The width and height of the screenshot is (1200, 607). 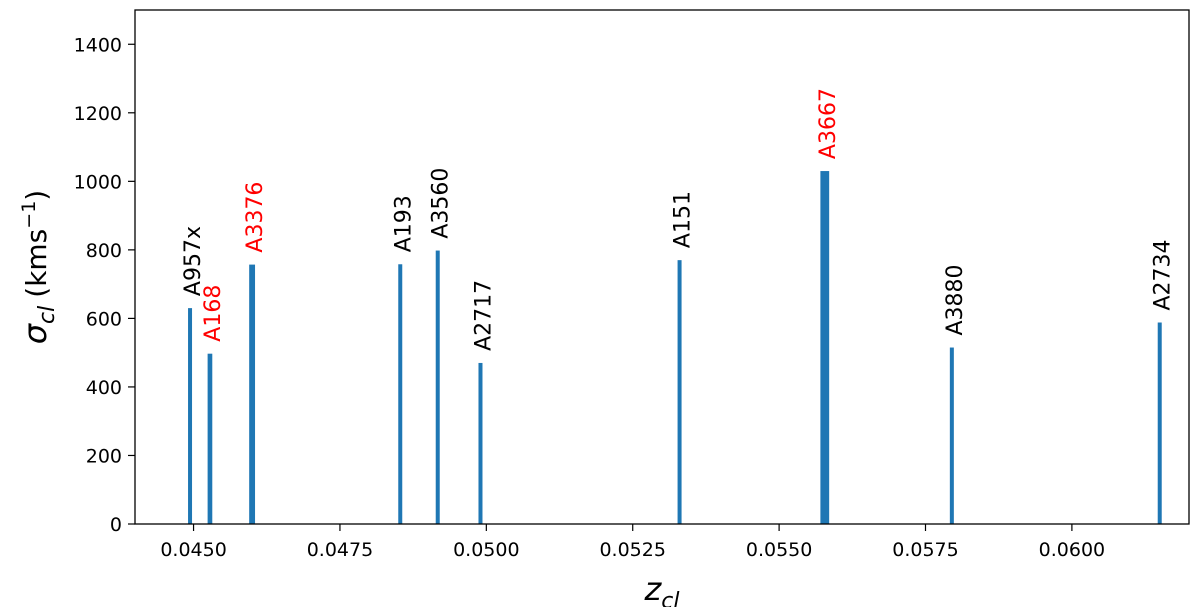 I want to click on bar-label-a957x: A957x, so click(x=193, y=261).